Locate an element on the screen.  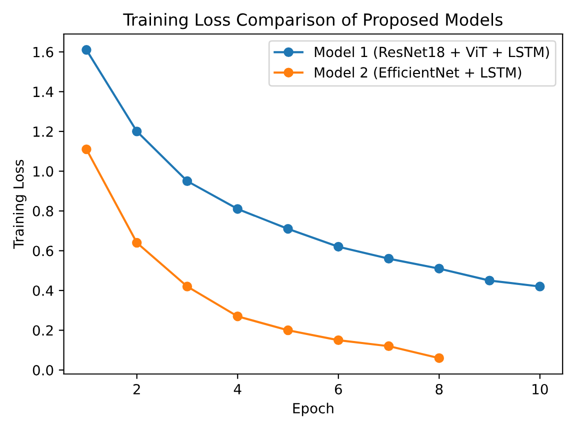
y-tick-label: 1.2 is located at coordinates (43, 131).